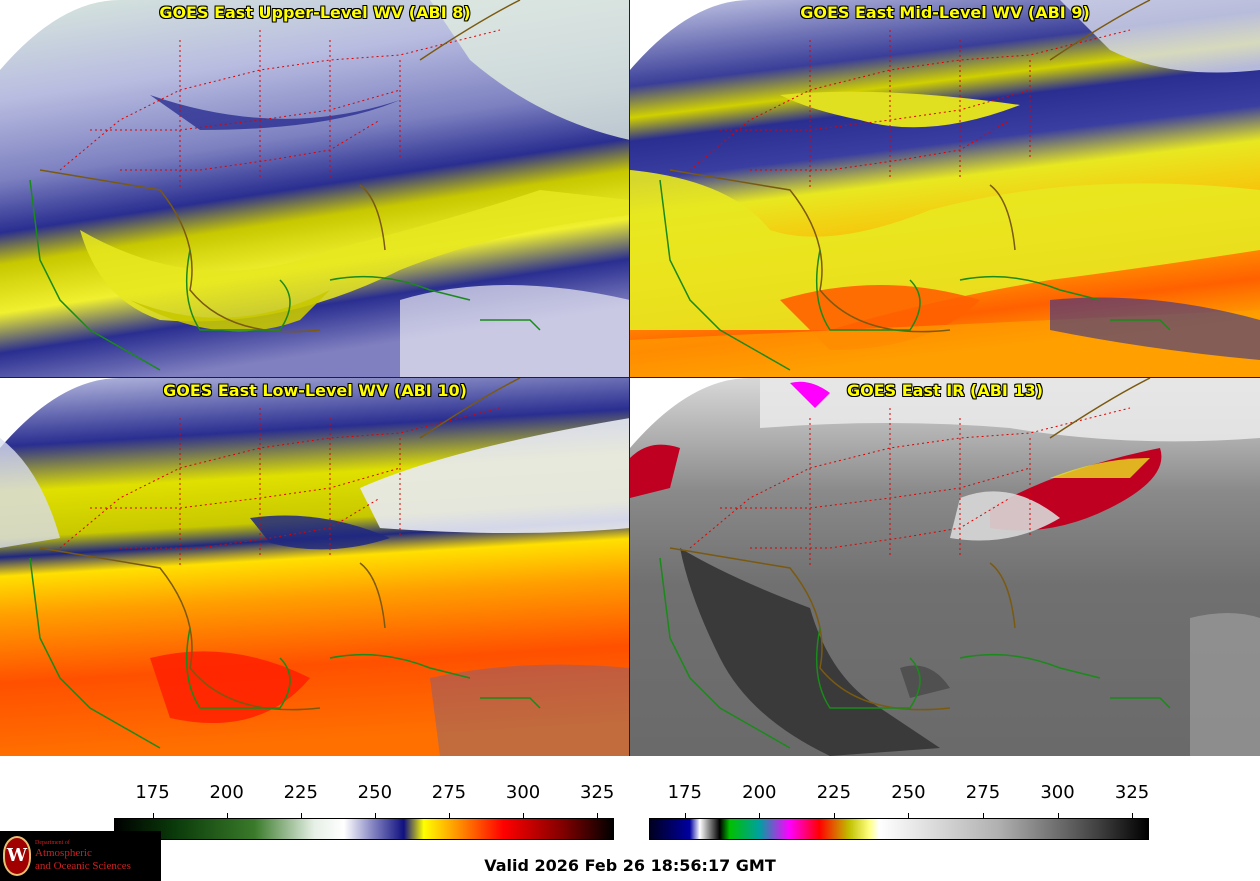 Image resolution: width=1260 pixels, height=881 pixels. What do you see at coordinates (315, 390) in the screenshot?
I see `panel-title: GOES East Low-Level WV (ABI 10)` at bounding box center [315, 390].